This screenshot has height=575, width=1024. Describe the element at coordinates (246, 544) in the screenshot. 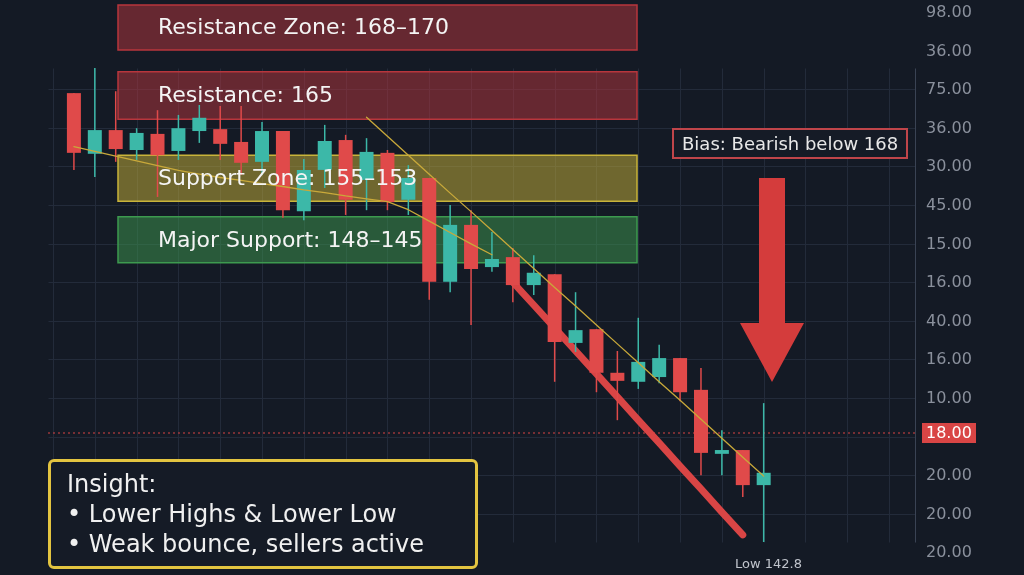

I see `annotation: • Weak bounce, sellers active` at that location.